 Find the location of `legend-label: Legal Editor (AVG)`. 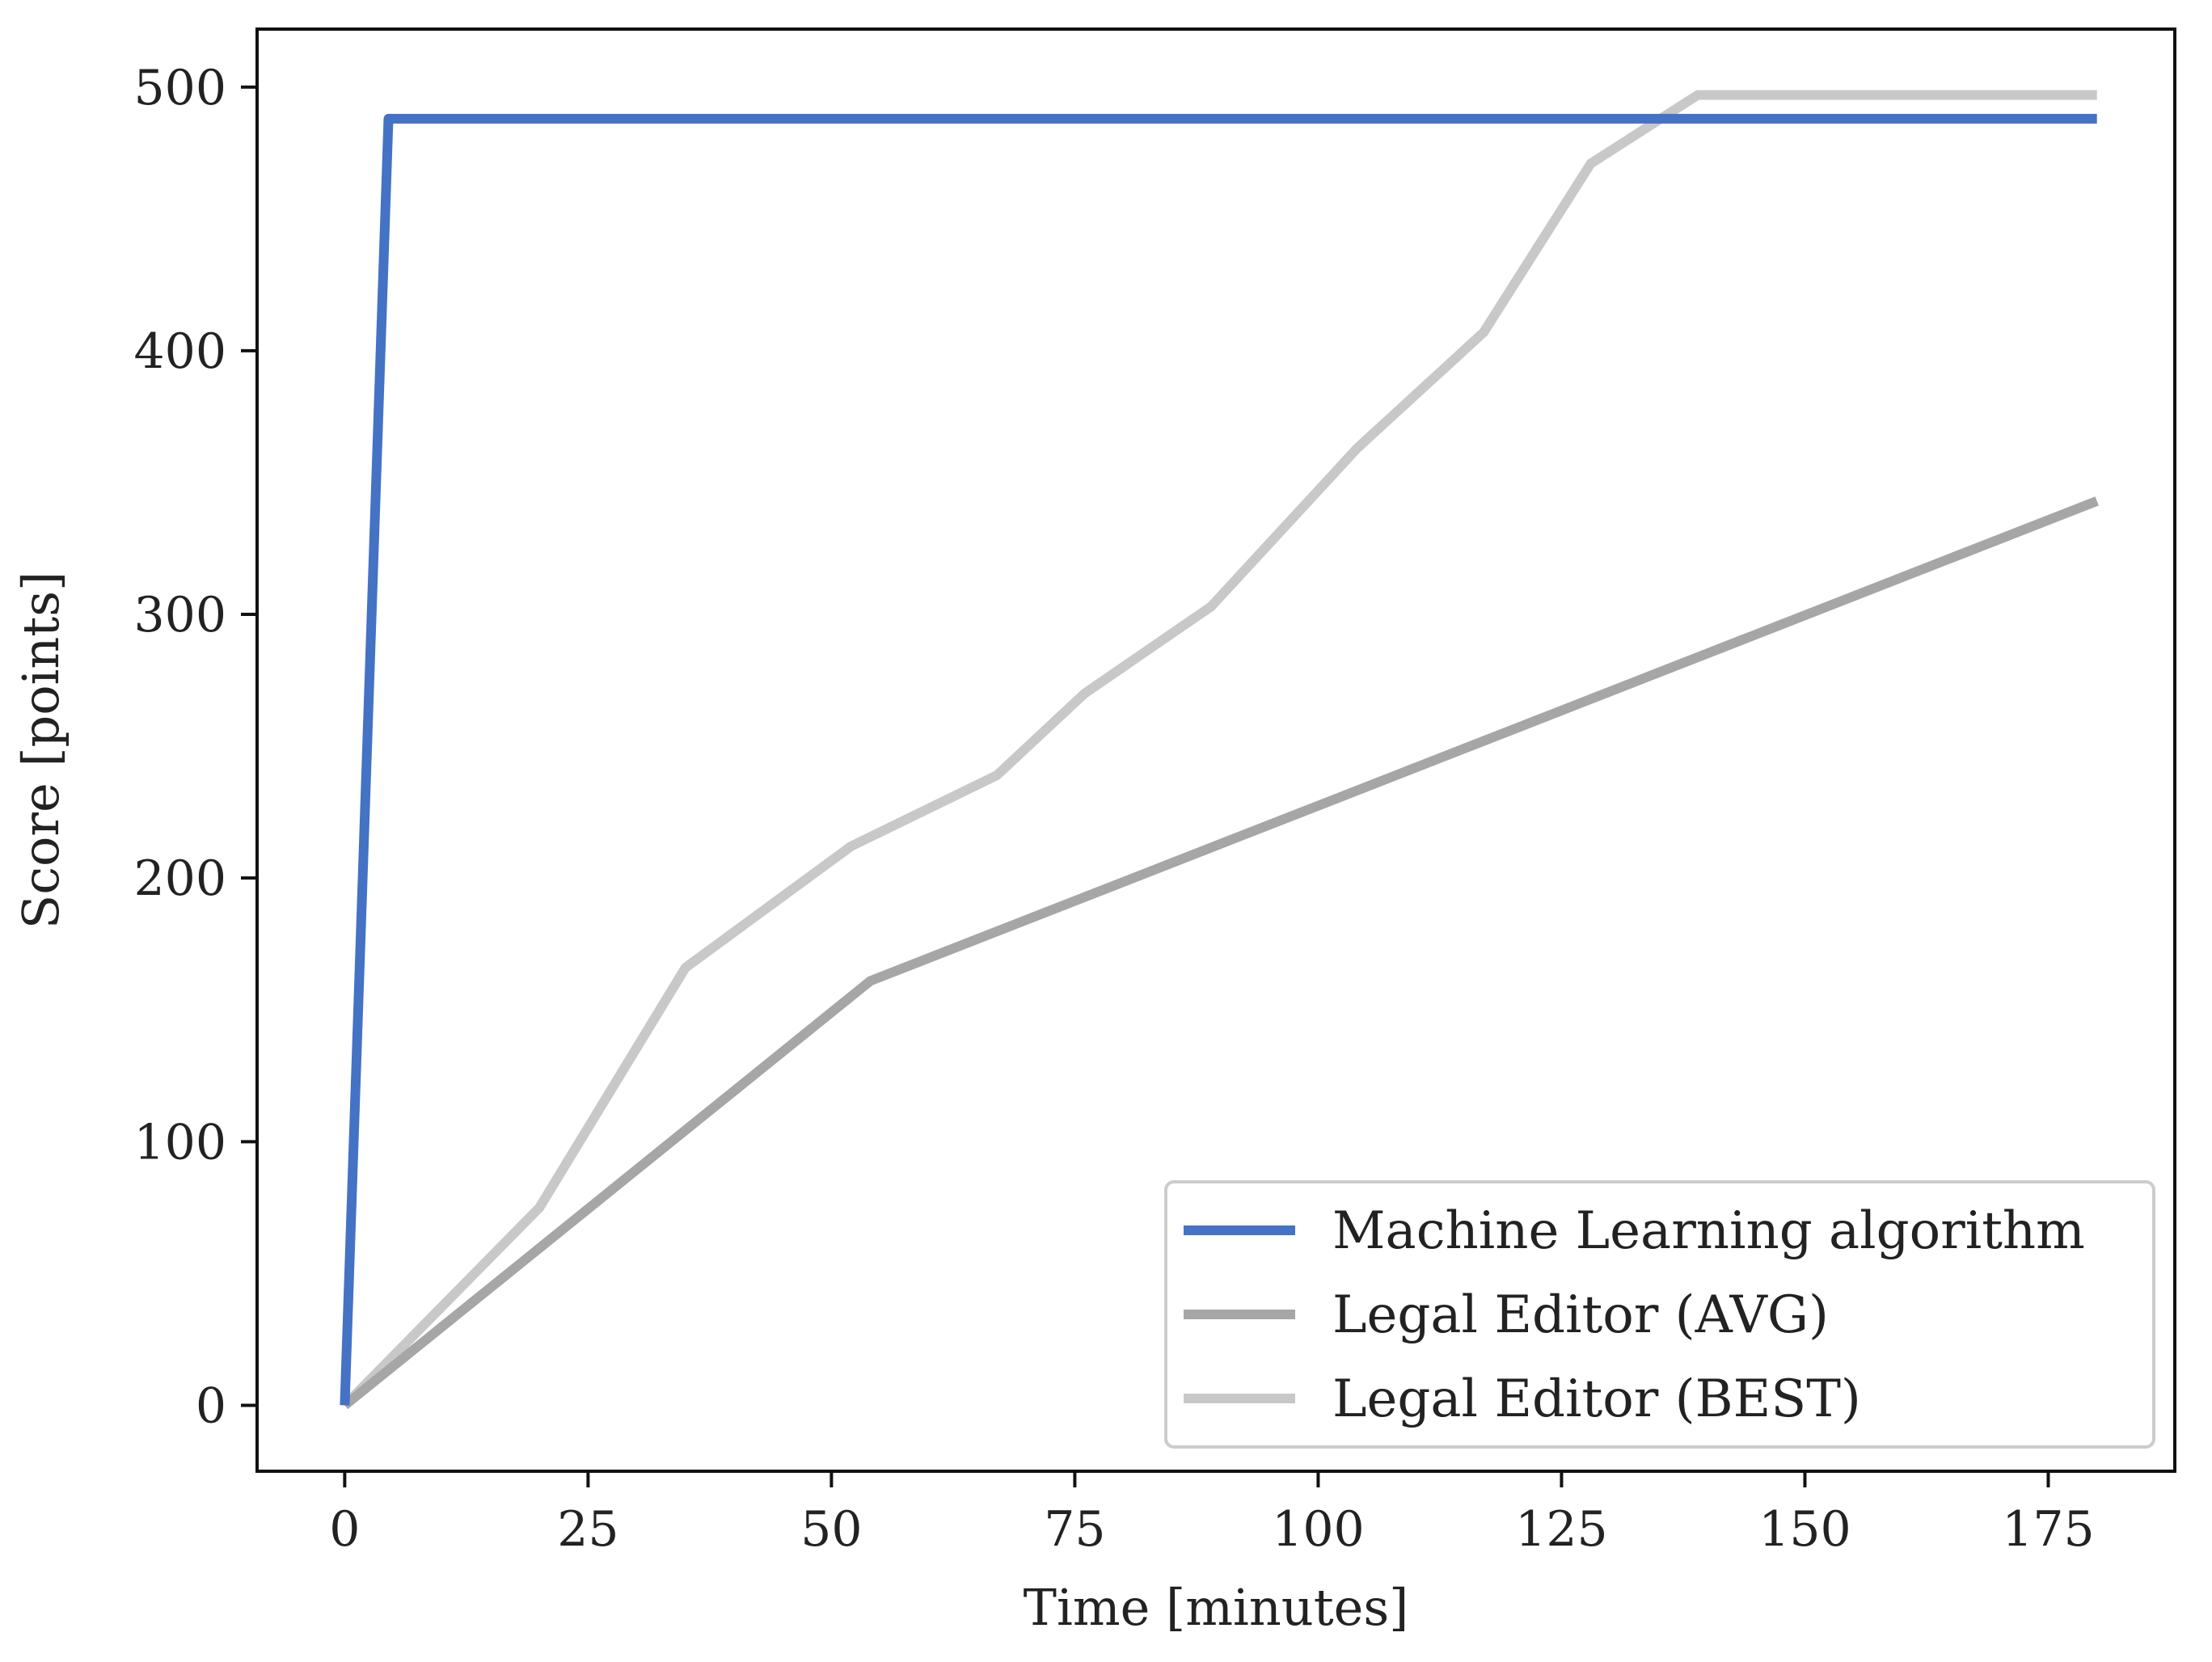

legend-label: Legal Editor (AVG) is located at coordinates (1581, 1315).